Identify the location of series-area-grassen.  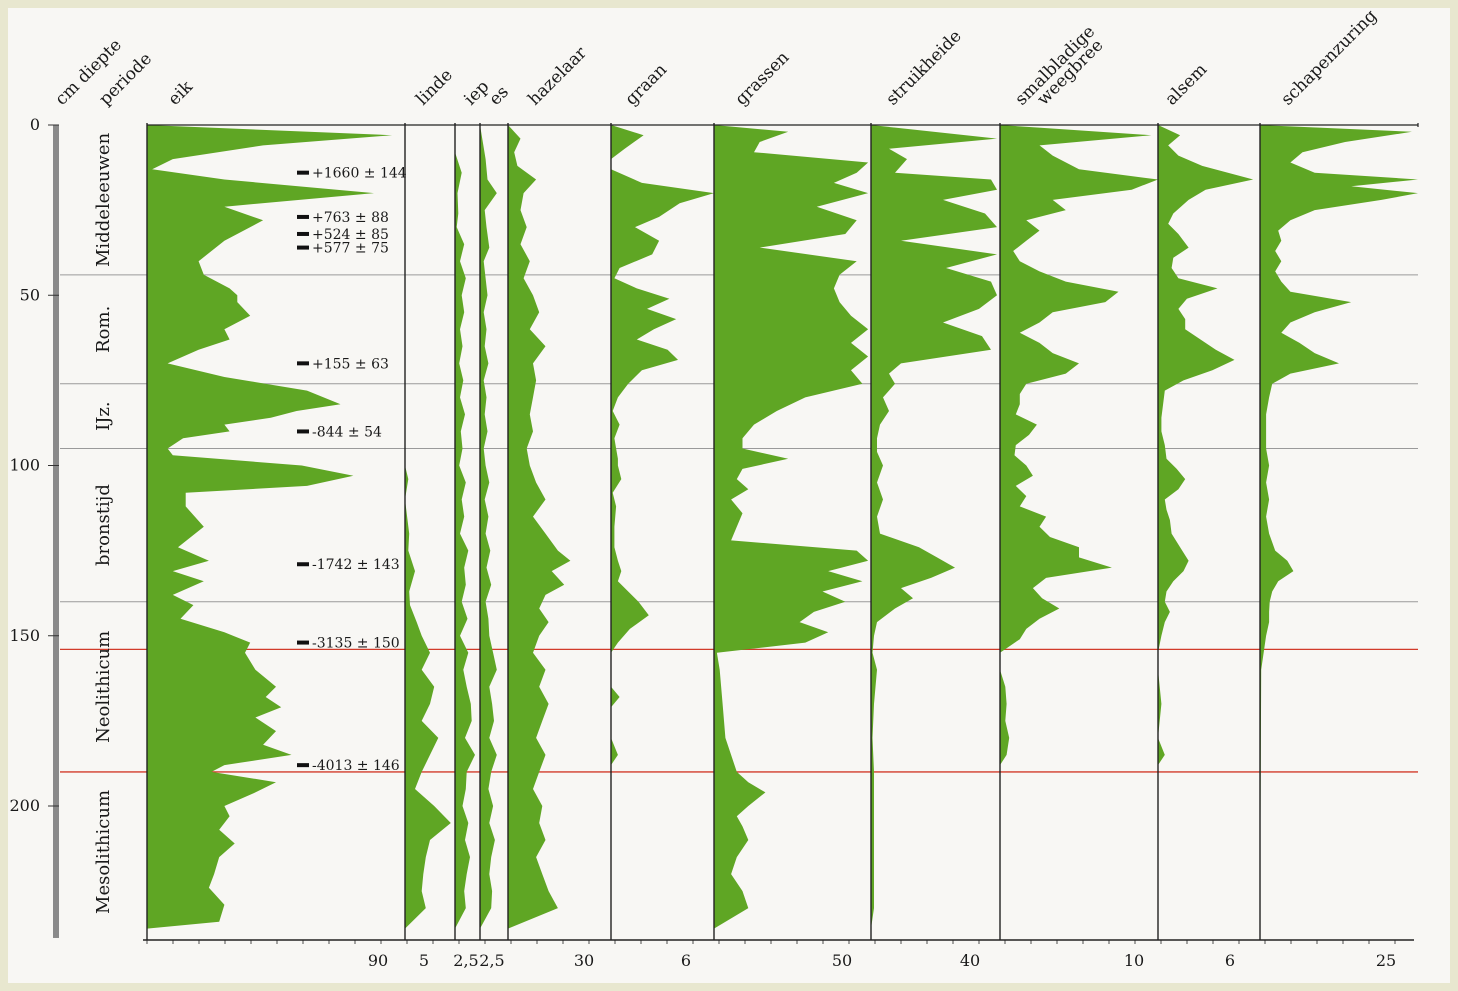
(791, 527).